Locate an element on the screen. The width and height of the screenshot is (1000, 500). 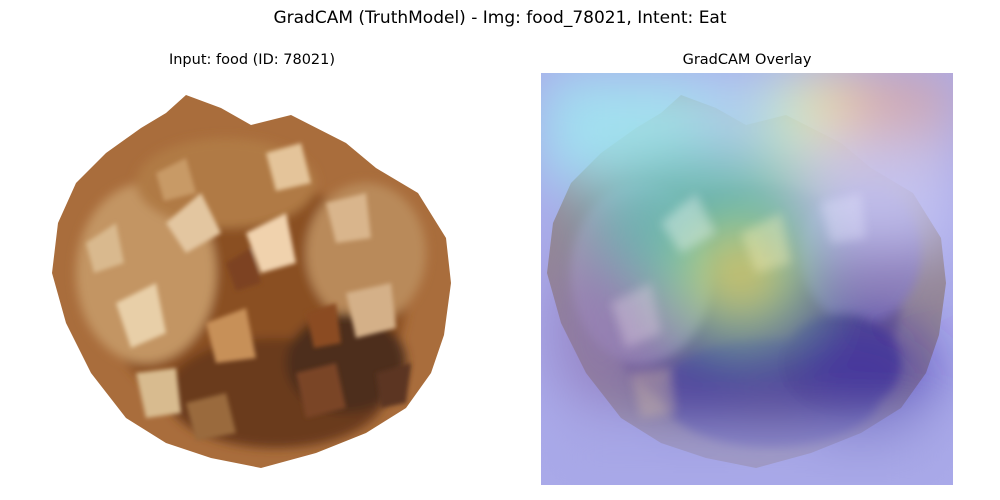
input-image-title: Input: food (ID: 78021) is located at coordinates (252, 60).